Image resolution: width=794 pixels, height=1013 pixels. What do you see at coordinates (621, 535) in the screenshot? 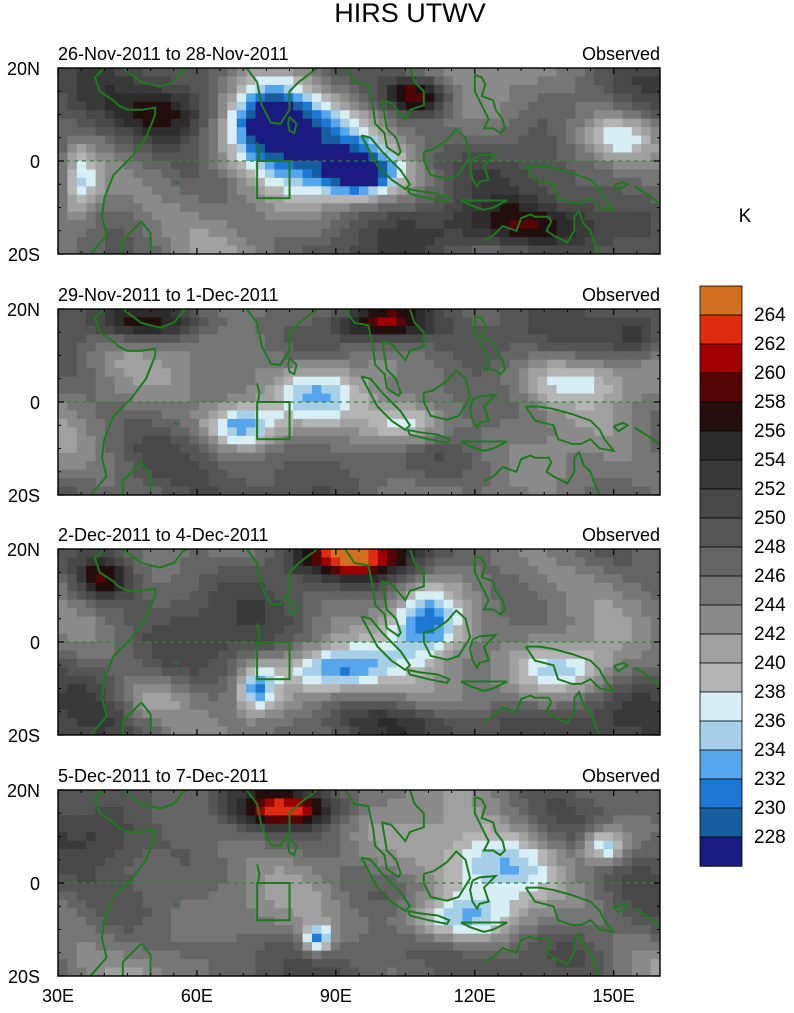
I see `panel-source-label: Observed` at bounding box center [621, 535].